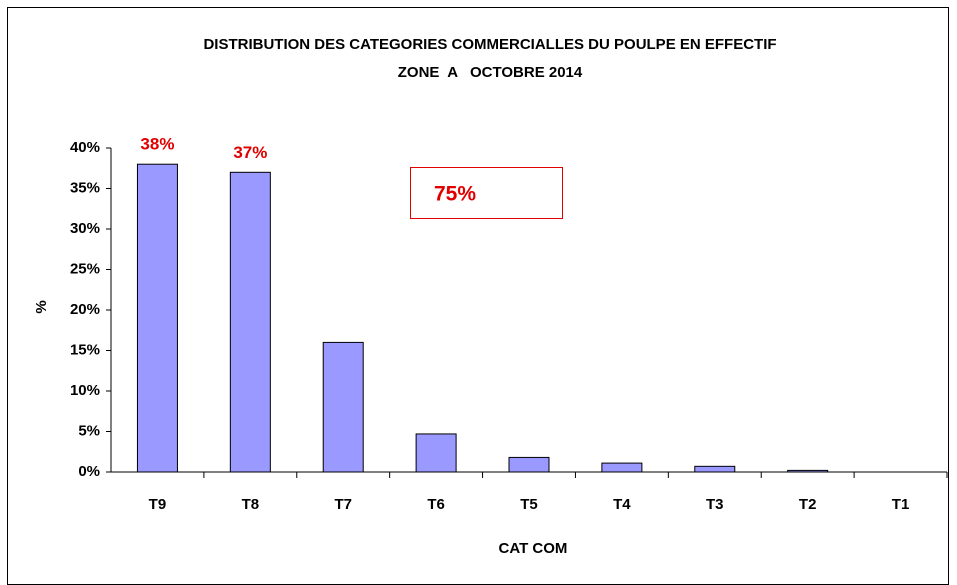 This screenshot has width=957, height=585. What do you see at coordinates (715, 504) in the screenshot?
I see `x-tick-label: T3` at bounding box center [715, 504].